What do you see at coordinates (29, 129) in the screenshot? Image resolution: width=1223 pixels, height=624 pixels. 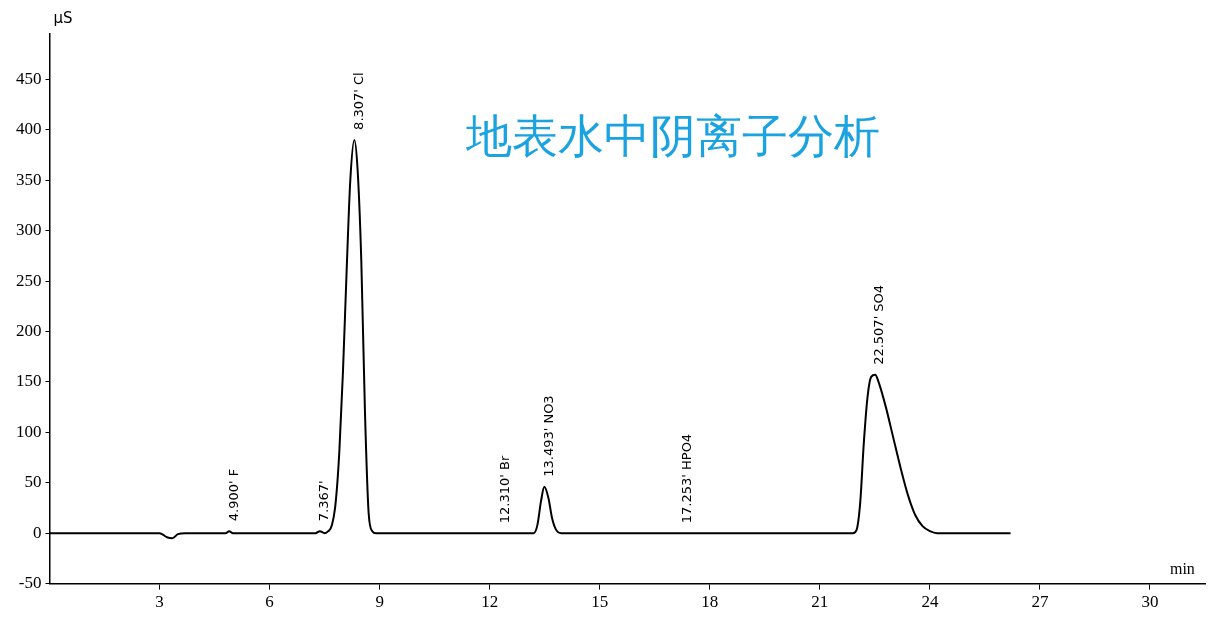 I see `y-tick-label: 400` at bounding box center [29, 129].